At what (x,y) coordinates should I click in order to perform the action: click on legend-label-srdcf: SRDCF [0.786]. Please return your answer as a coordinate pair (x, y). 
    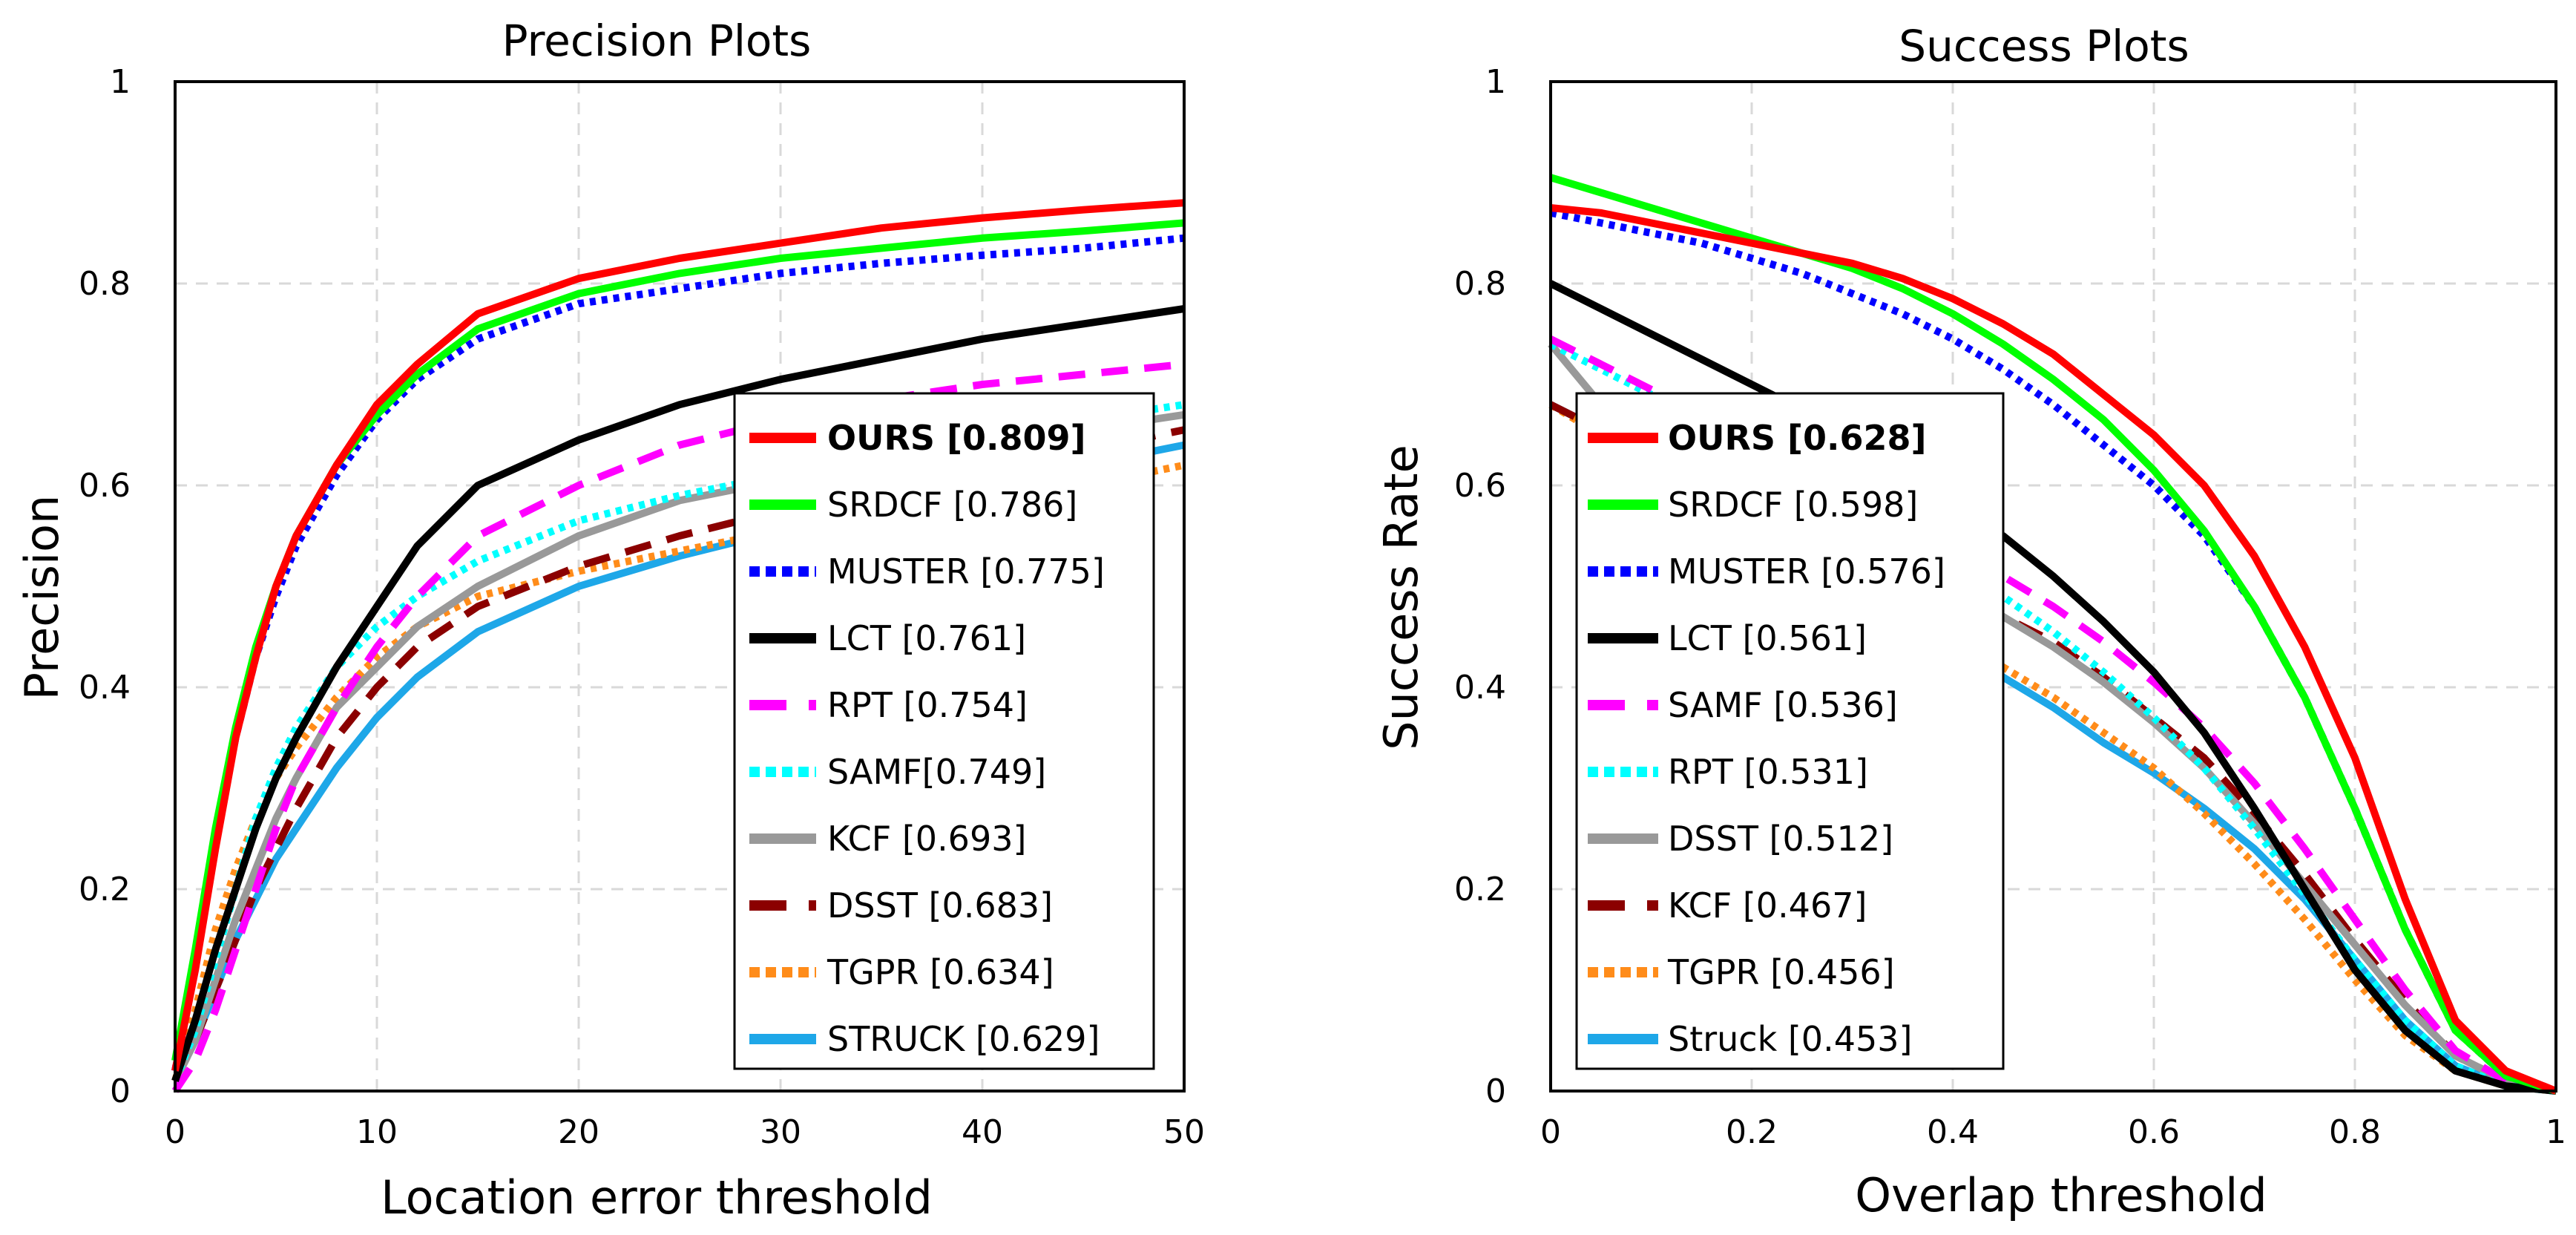
    Looking at the image, I should click on (952, 505).